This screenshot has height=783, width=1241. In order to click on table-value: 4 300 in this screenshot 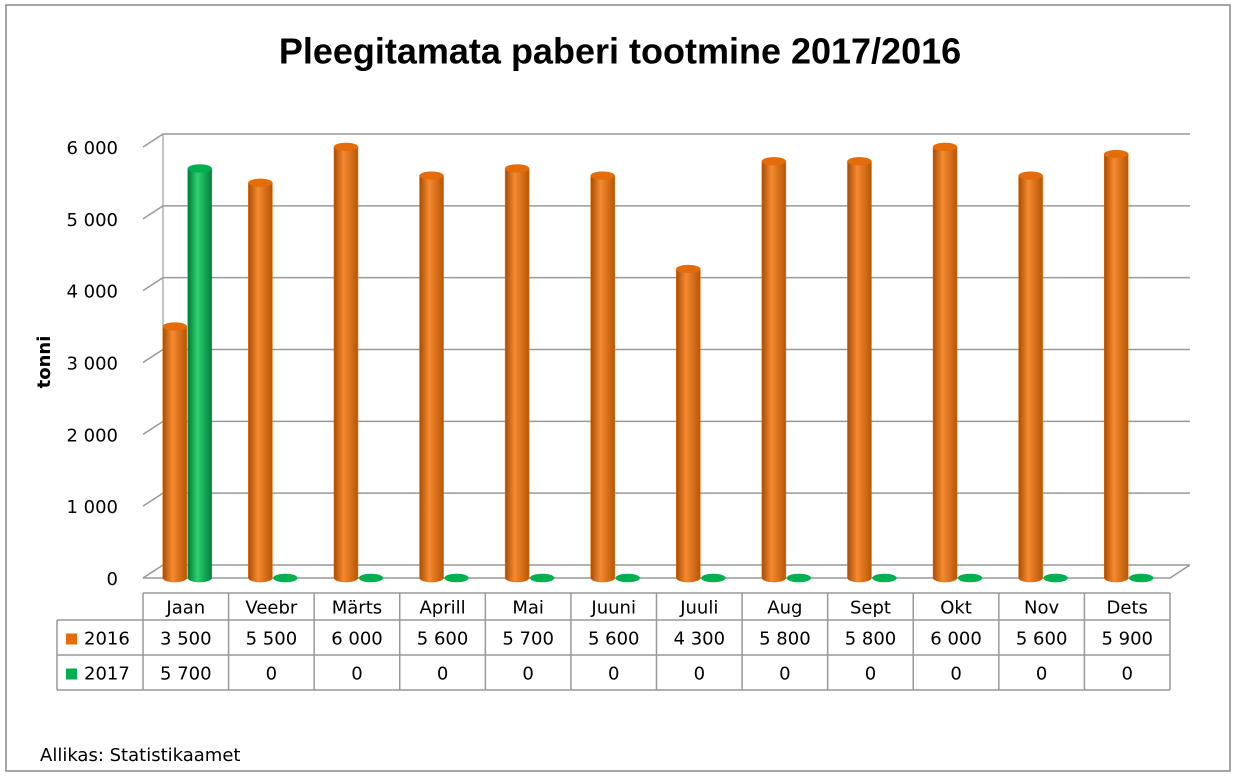, I will do `click(700, 639)`.